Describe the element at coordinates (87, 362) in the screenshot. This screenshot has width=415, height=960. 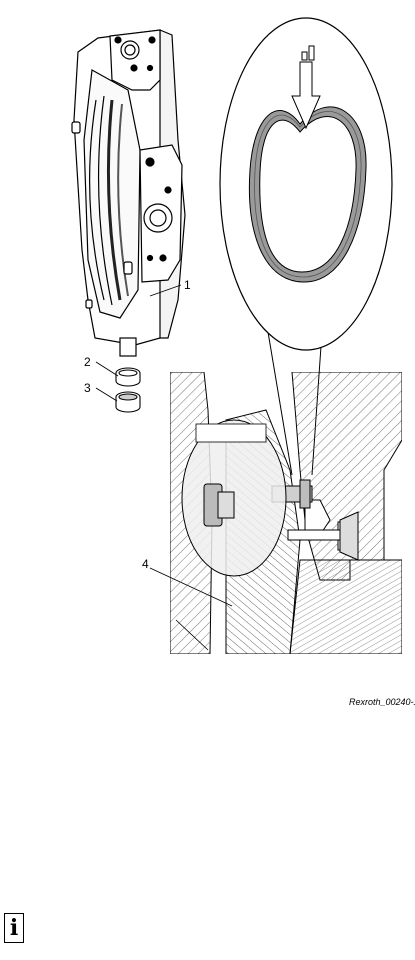
I see `callout-2: 2` at that location.